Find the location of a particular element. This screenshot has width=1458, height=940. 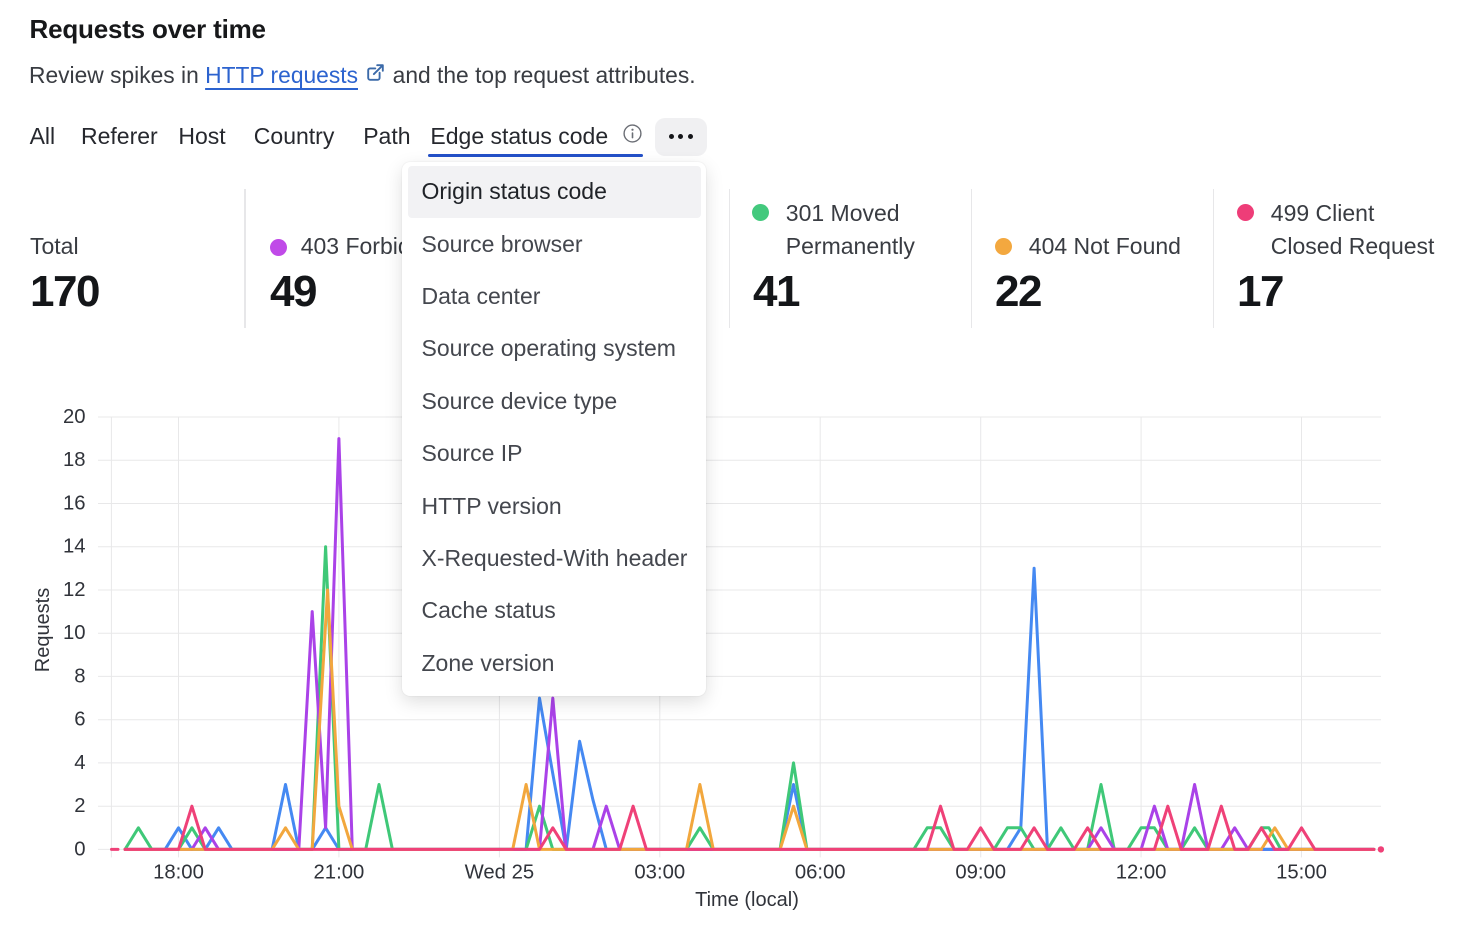

svg-text: 12:00 is located at coordinates (1141, 873).